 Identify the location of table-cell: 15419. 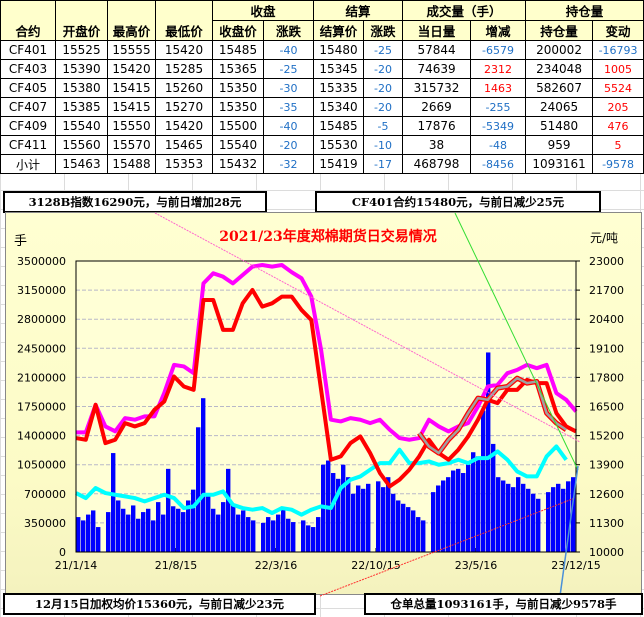
(339, 164).